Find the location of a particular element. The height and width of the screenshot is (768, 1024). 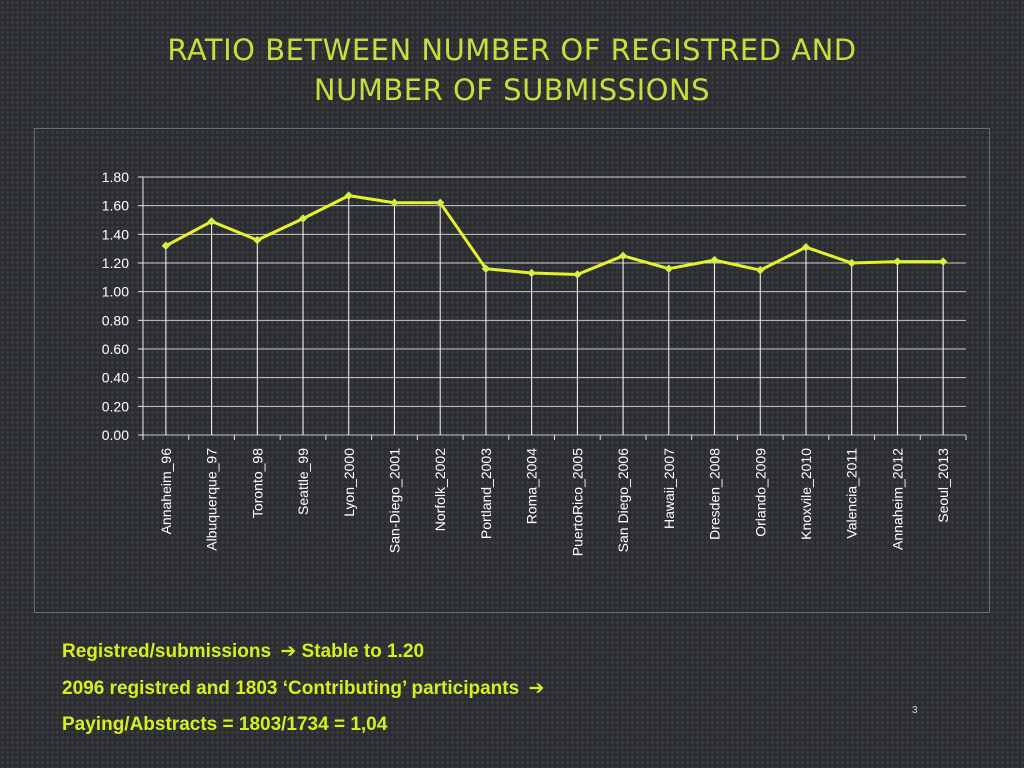

x-tick-label: Seoul_2013 is located at coordinates (943, 485).